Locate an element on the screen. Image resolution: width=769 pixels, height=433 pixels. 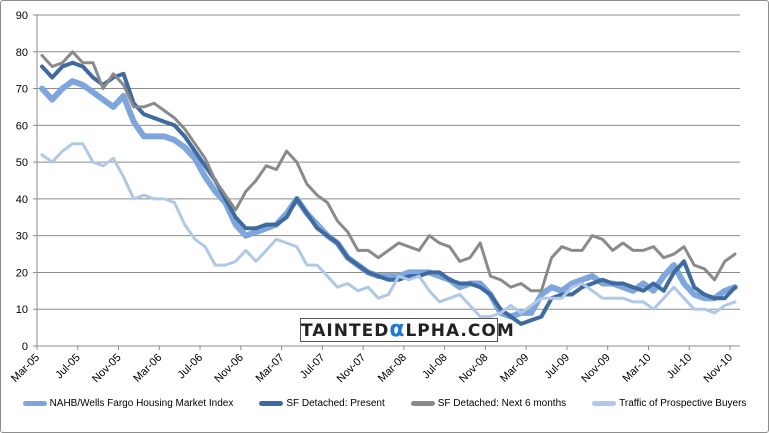
legend-item: Traffic of Prospective Buyers is located at coordinates (669, 403).